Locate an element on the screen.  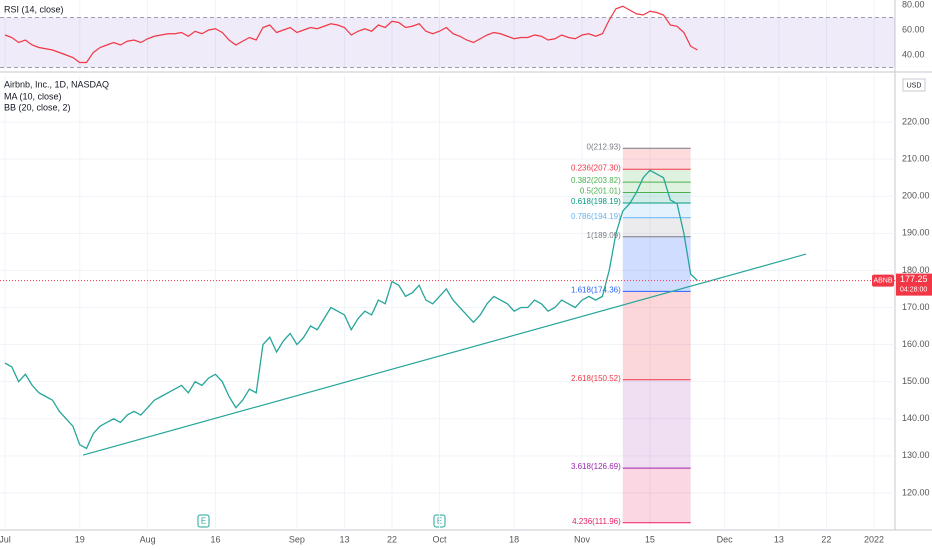
currency-box is located at coordinates (914, 85).